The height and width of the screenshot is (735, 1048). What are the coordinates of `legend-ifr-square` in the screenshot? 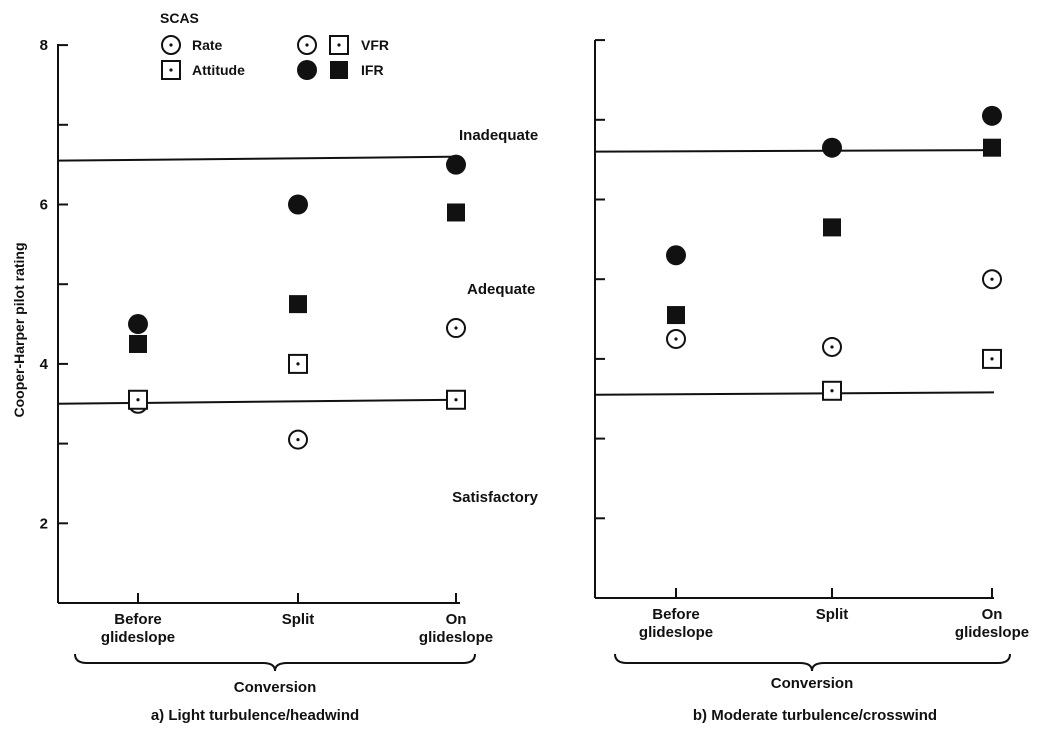 It's located at (339, 70).